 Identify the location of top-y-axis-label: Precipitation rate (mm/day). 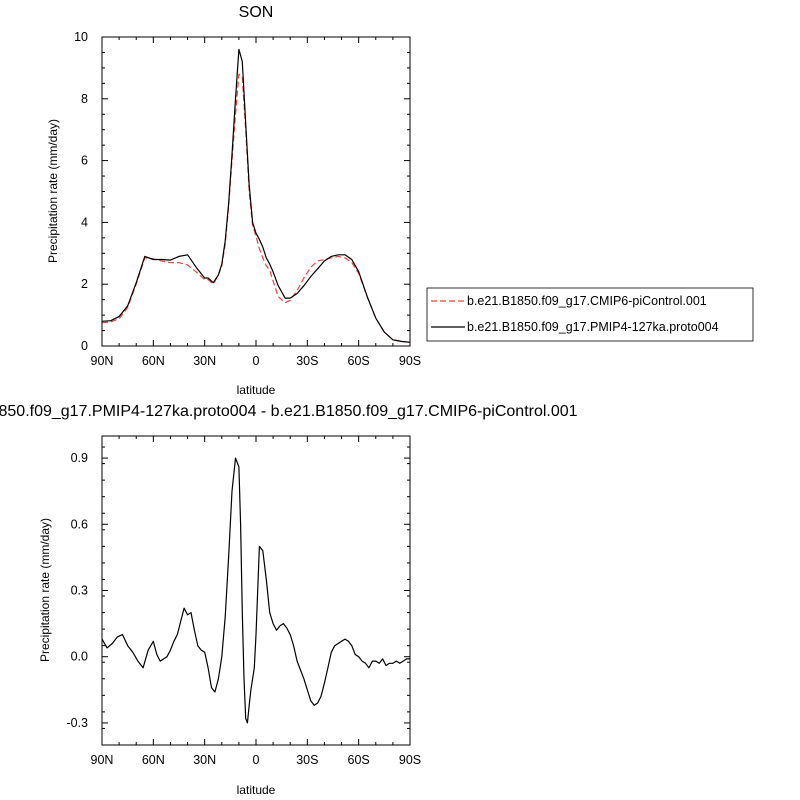
(53, 191).